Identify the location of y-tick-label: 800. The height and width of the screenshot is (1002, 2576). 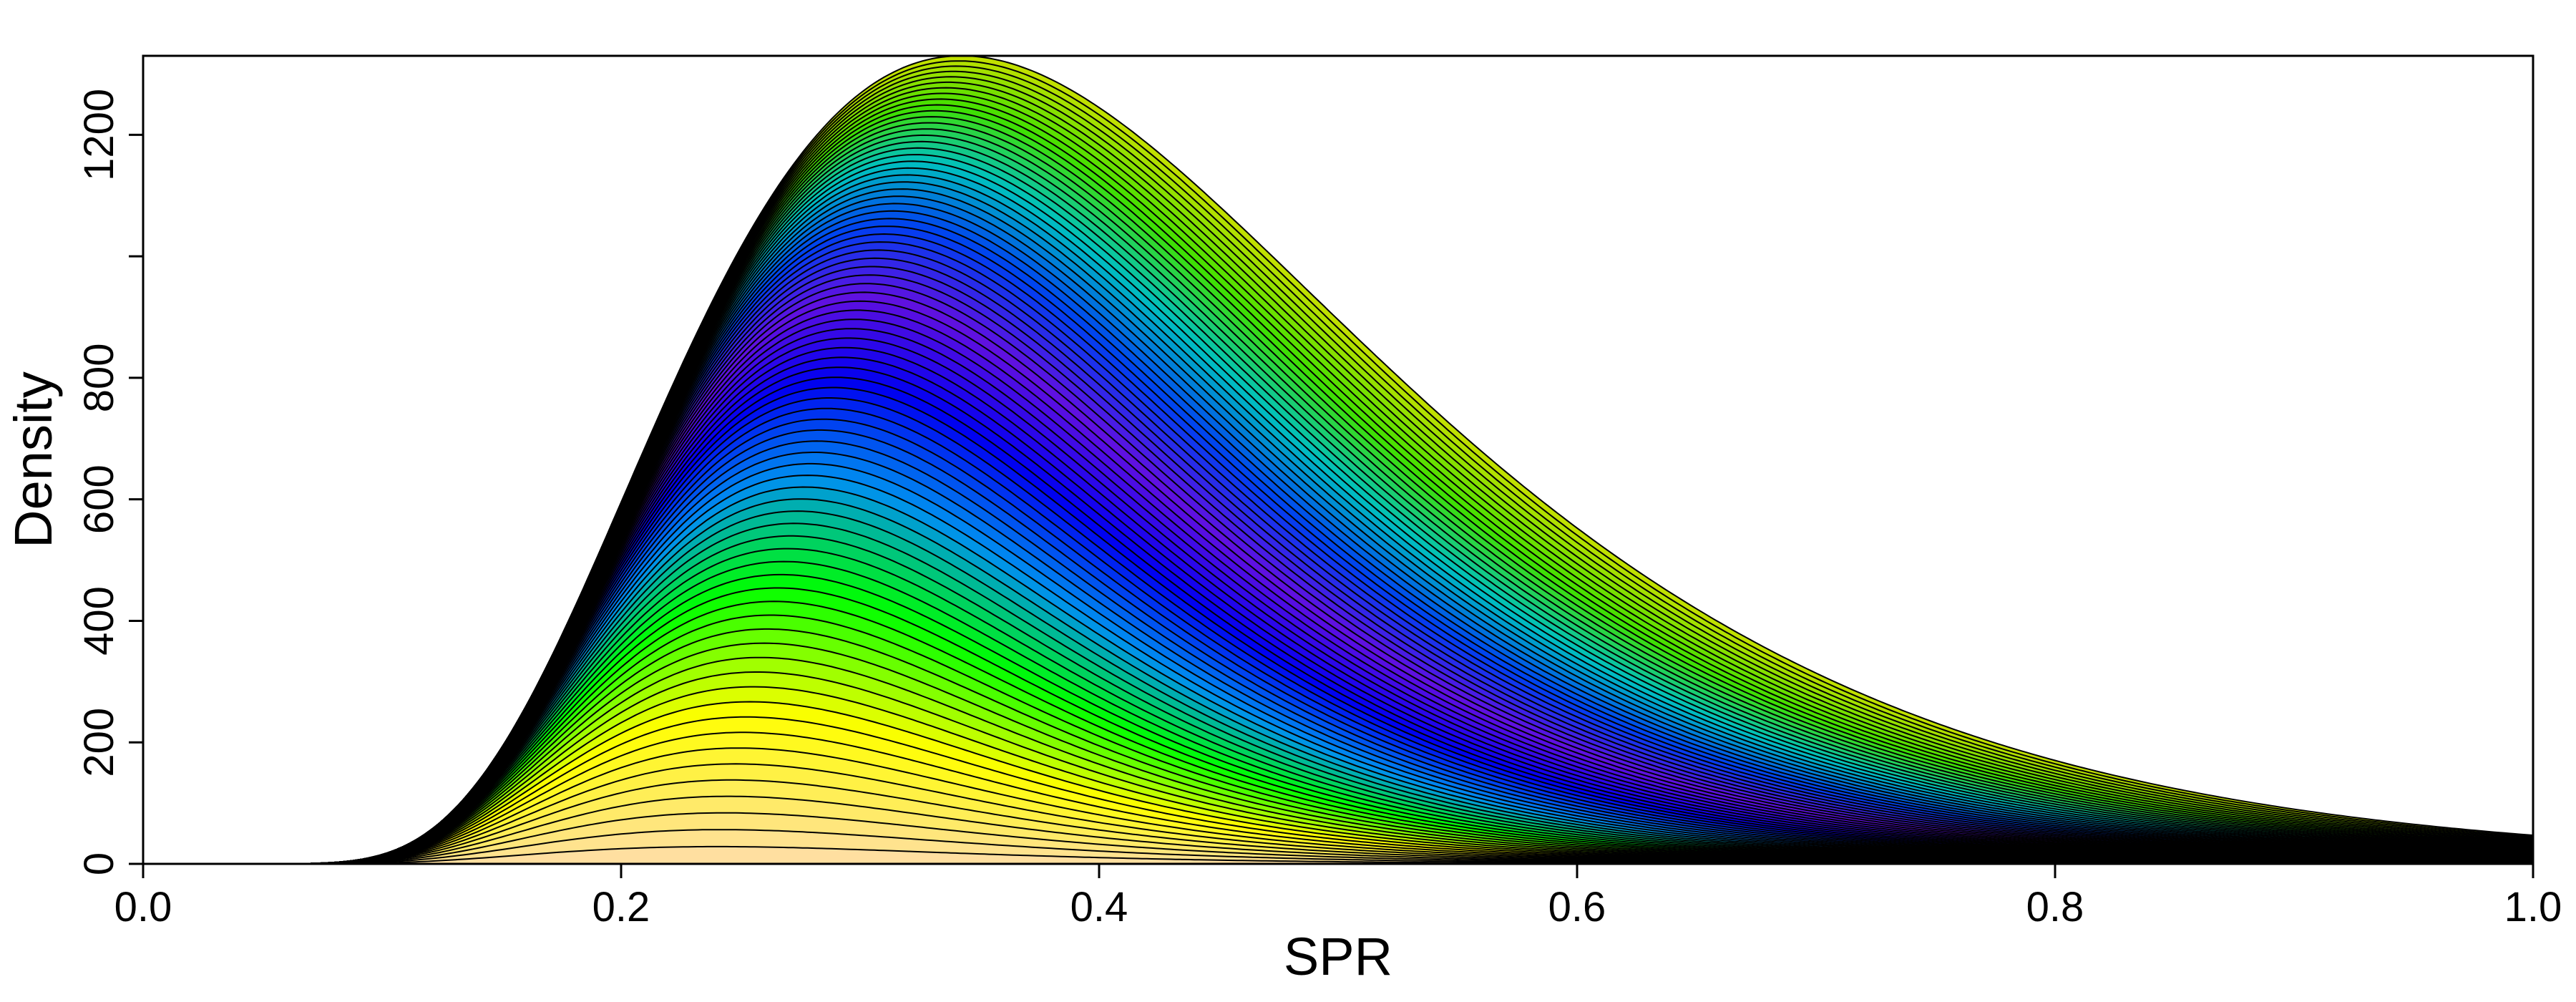
(99, 379).